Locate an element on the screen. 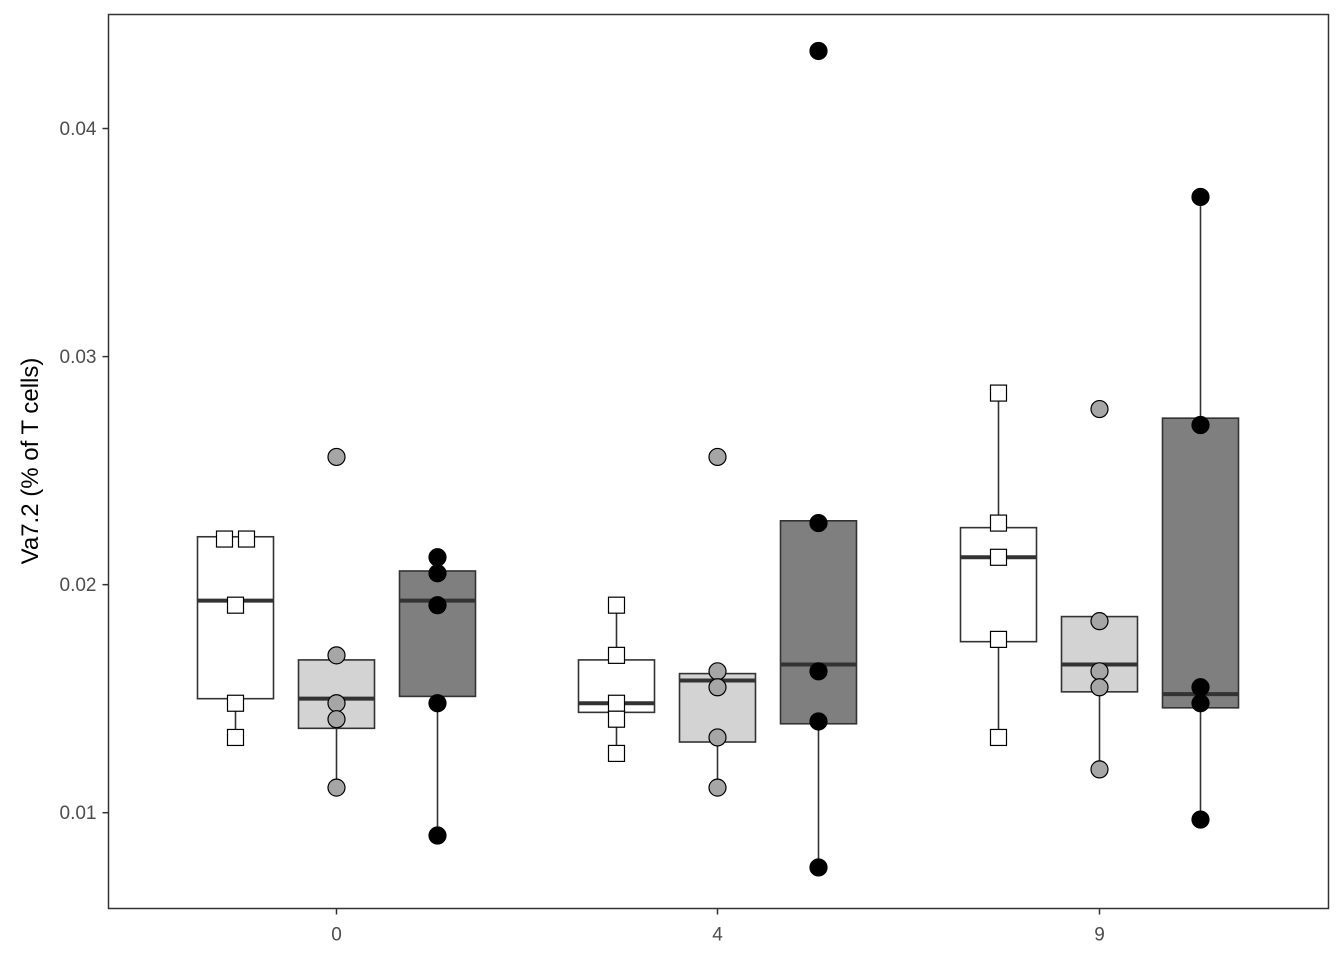 The height and width of the screenshot is (960, 1344). y-tick-label: 0.04 is located at coordinates (78, 129).